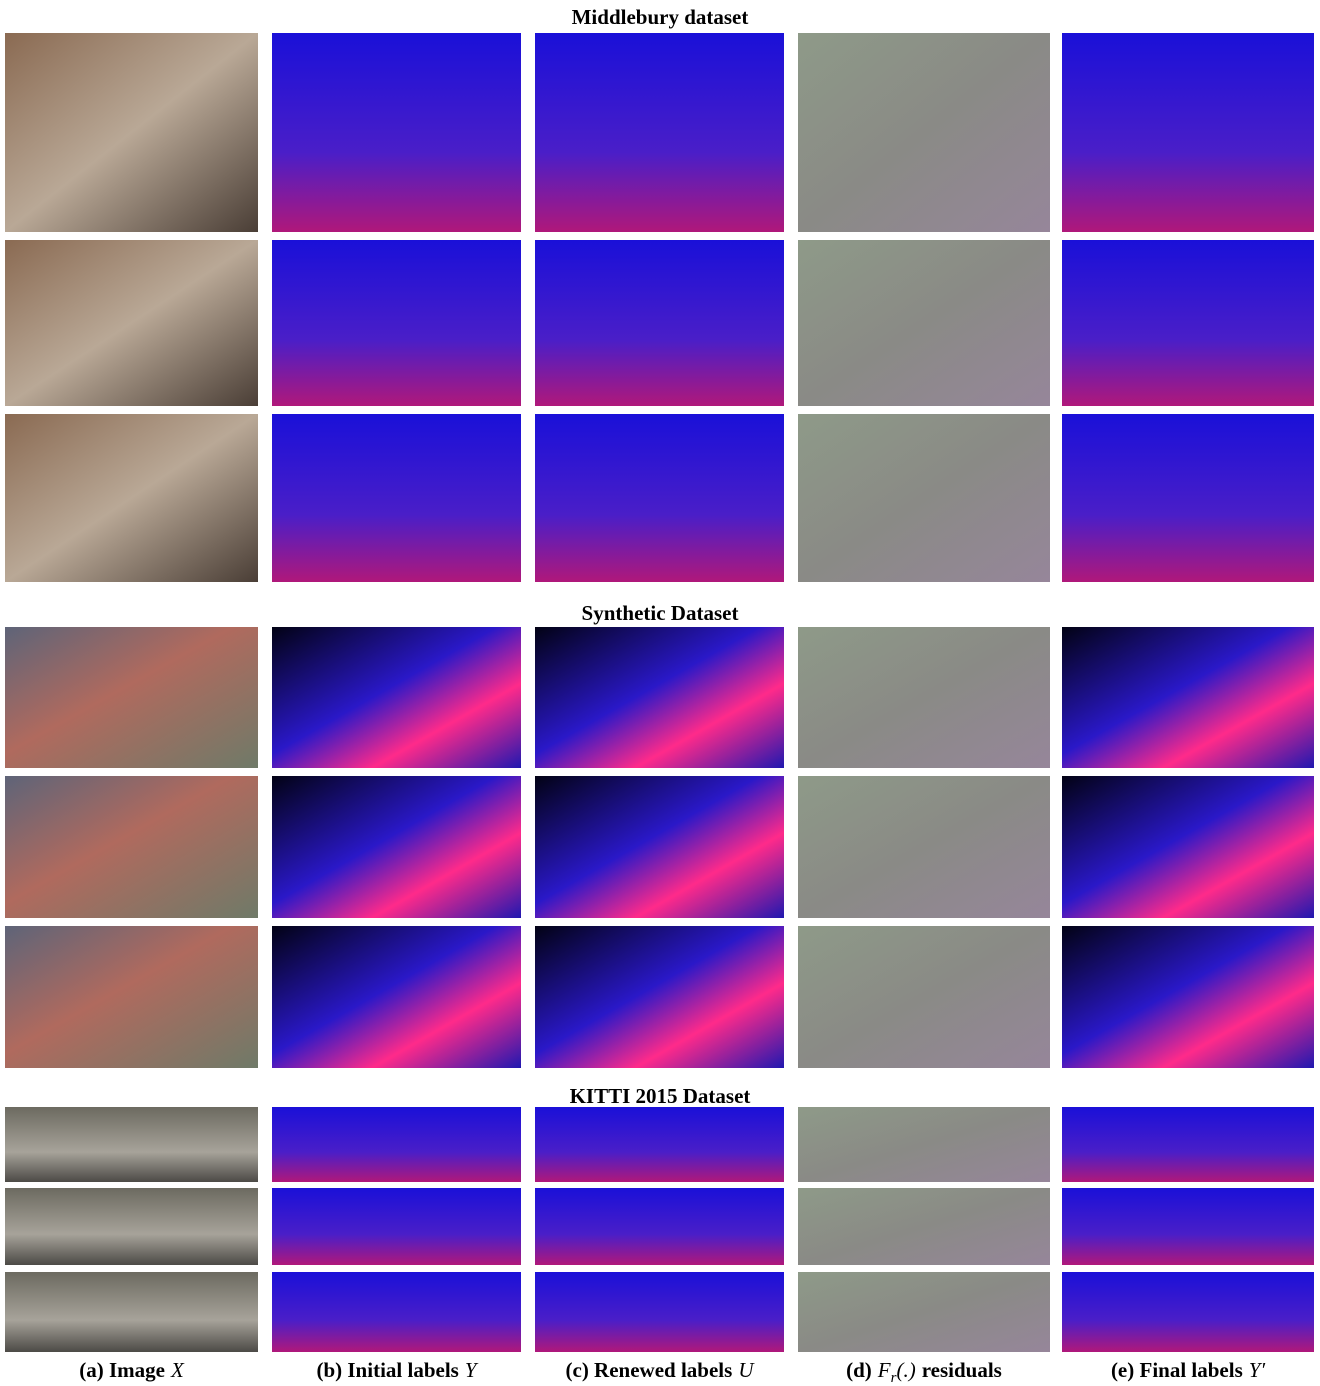  What do you see at coordinates (472, 1370) in the screenshot?
I see `caption-symbol: Y` at bounding box center [472, 1370].